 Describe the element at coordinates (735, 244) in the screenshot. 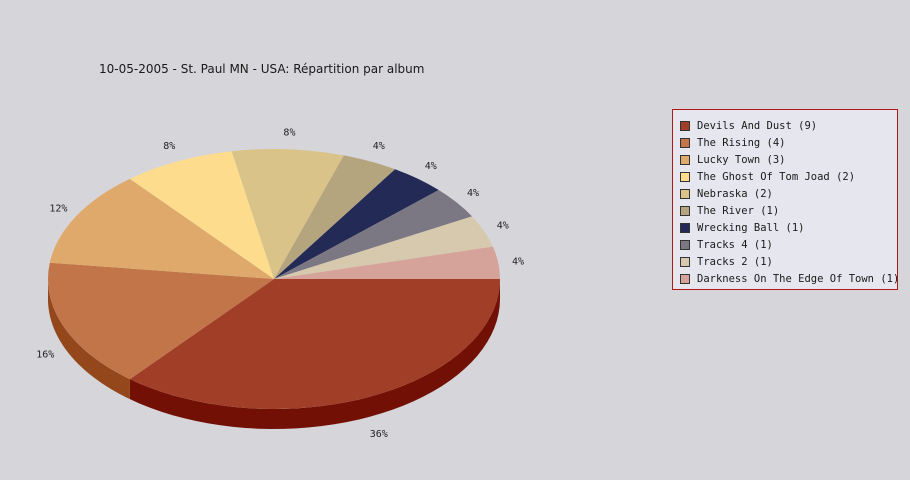

I see `legend-label: Tracks 4 (1)` at that location.